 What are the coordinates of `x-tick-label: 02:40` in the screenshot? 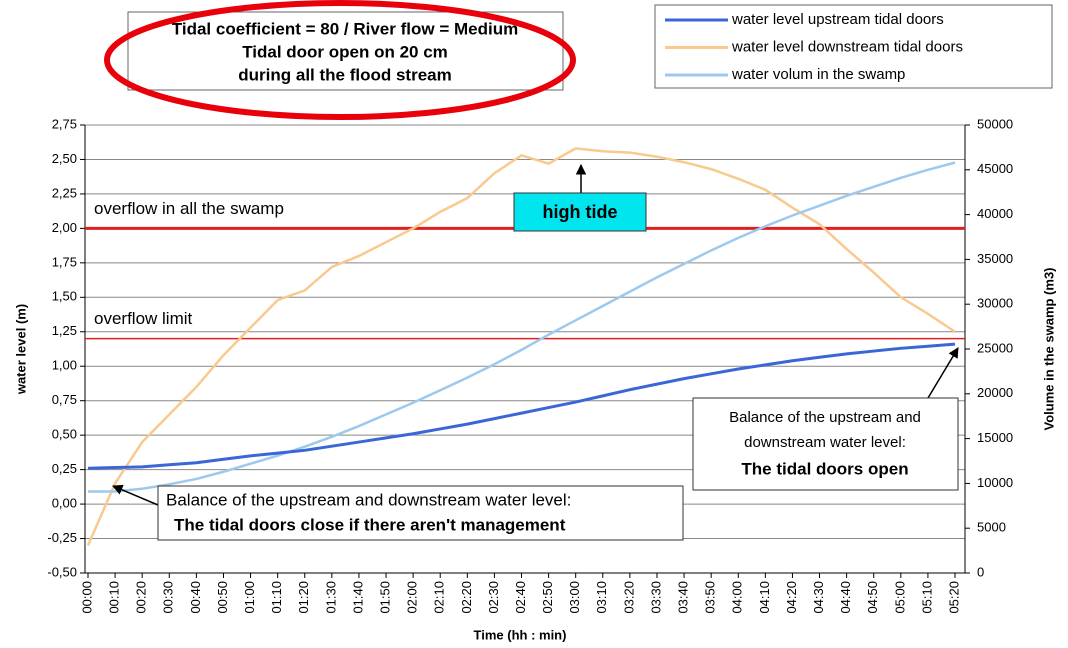 It's located at (520, 597).